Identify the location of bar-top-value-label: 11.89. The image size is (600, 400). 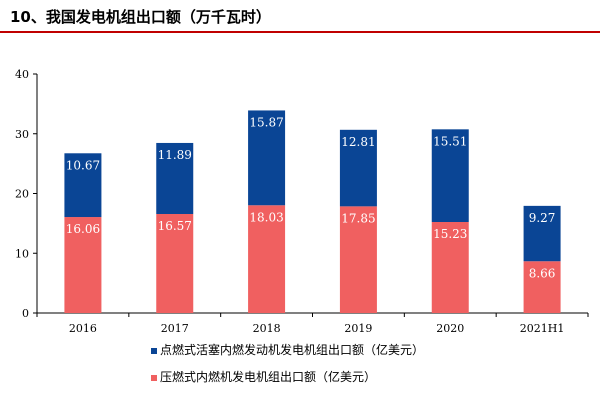
(175, 155).